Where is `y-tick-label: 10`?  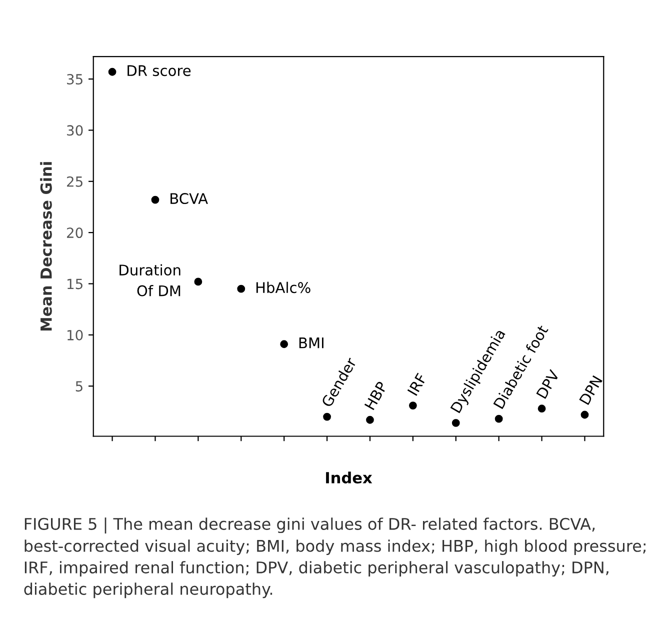 y-tick-label: 10 is located at coordinates (75, 335).